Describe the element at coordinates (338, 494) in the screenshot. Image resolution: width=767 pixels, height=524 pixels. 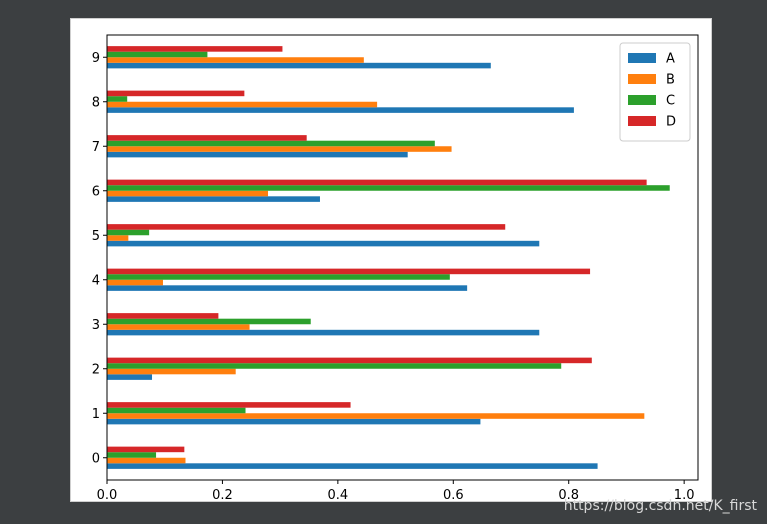
I see `x-tick-label: 0.4` at that location.